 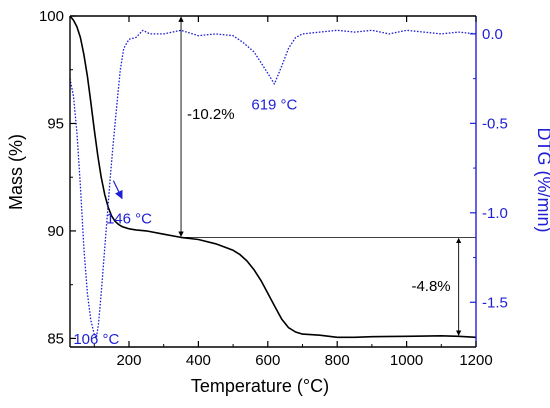 I want to click on y-left-tick-label: 100, so click(x=51, y=16).